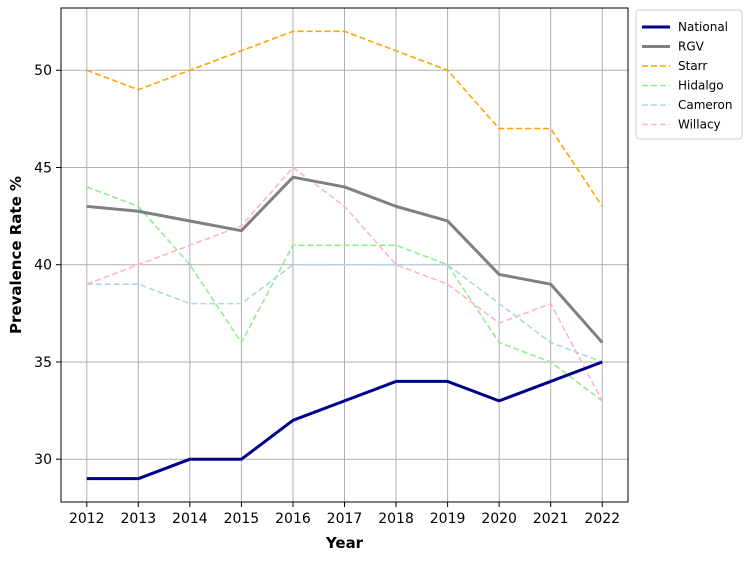 The image size is (750, 564). I want to click on legend-label-starr: Starr, so click(692, 66).